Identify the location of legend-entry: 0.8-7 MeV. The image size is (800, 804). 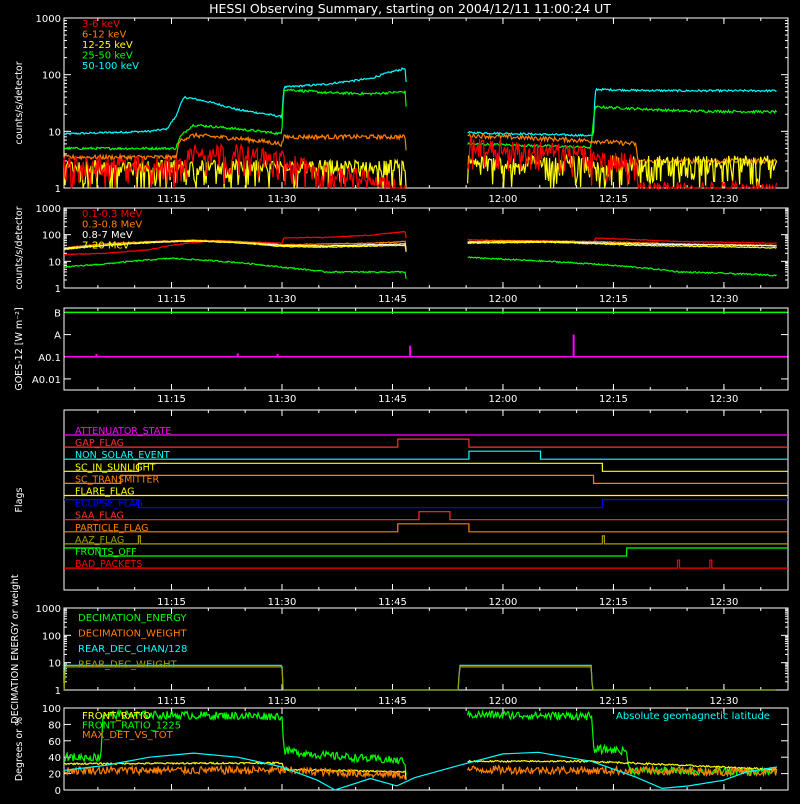
(107, 235).